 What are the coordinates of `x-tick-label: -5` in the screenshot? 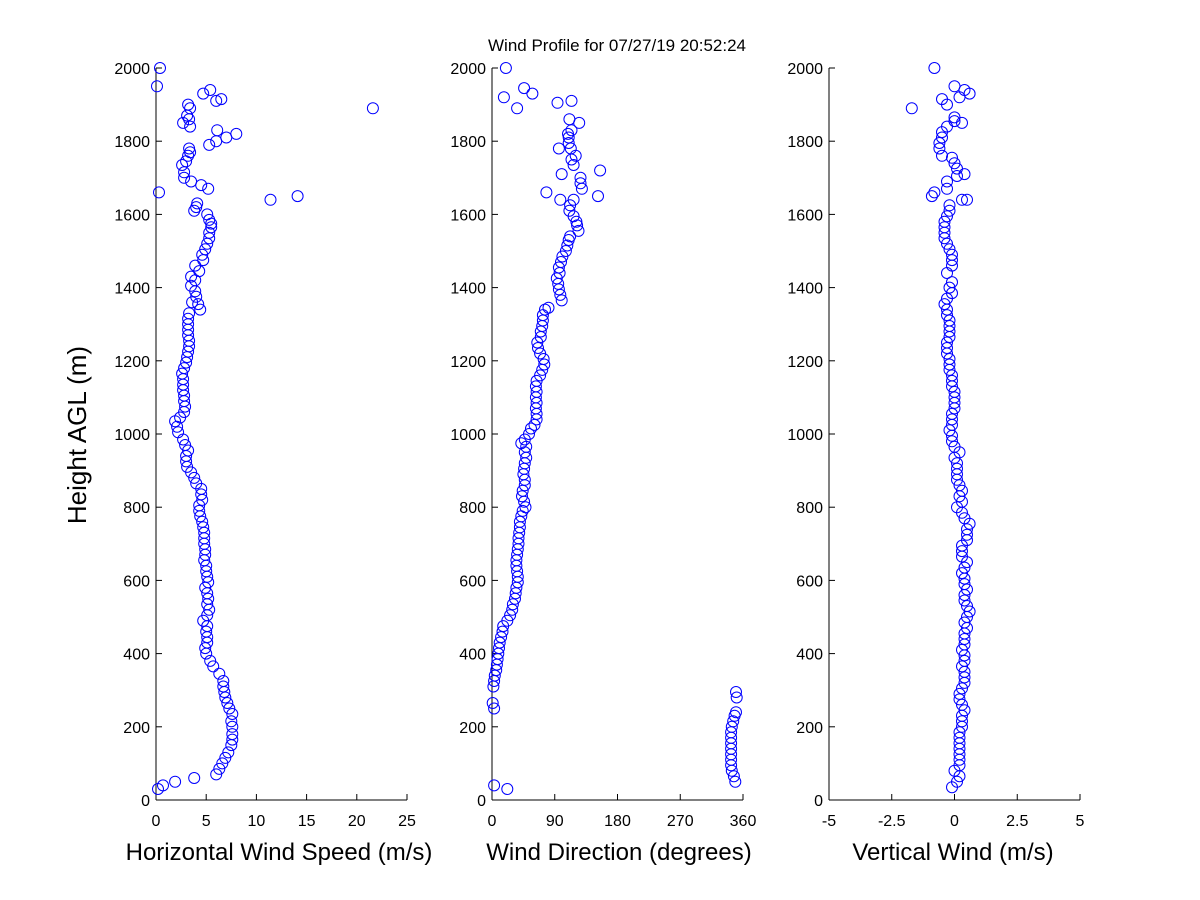 It's located at (829, 821).